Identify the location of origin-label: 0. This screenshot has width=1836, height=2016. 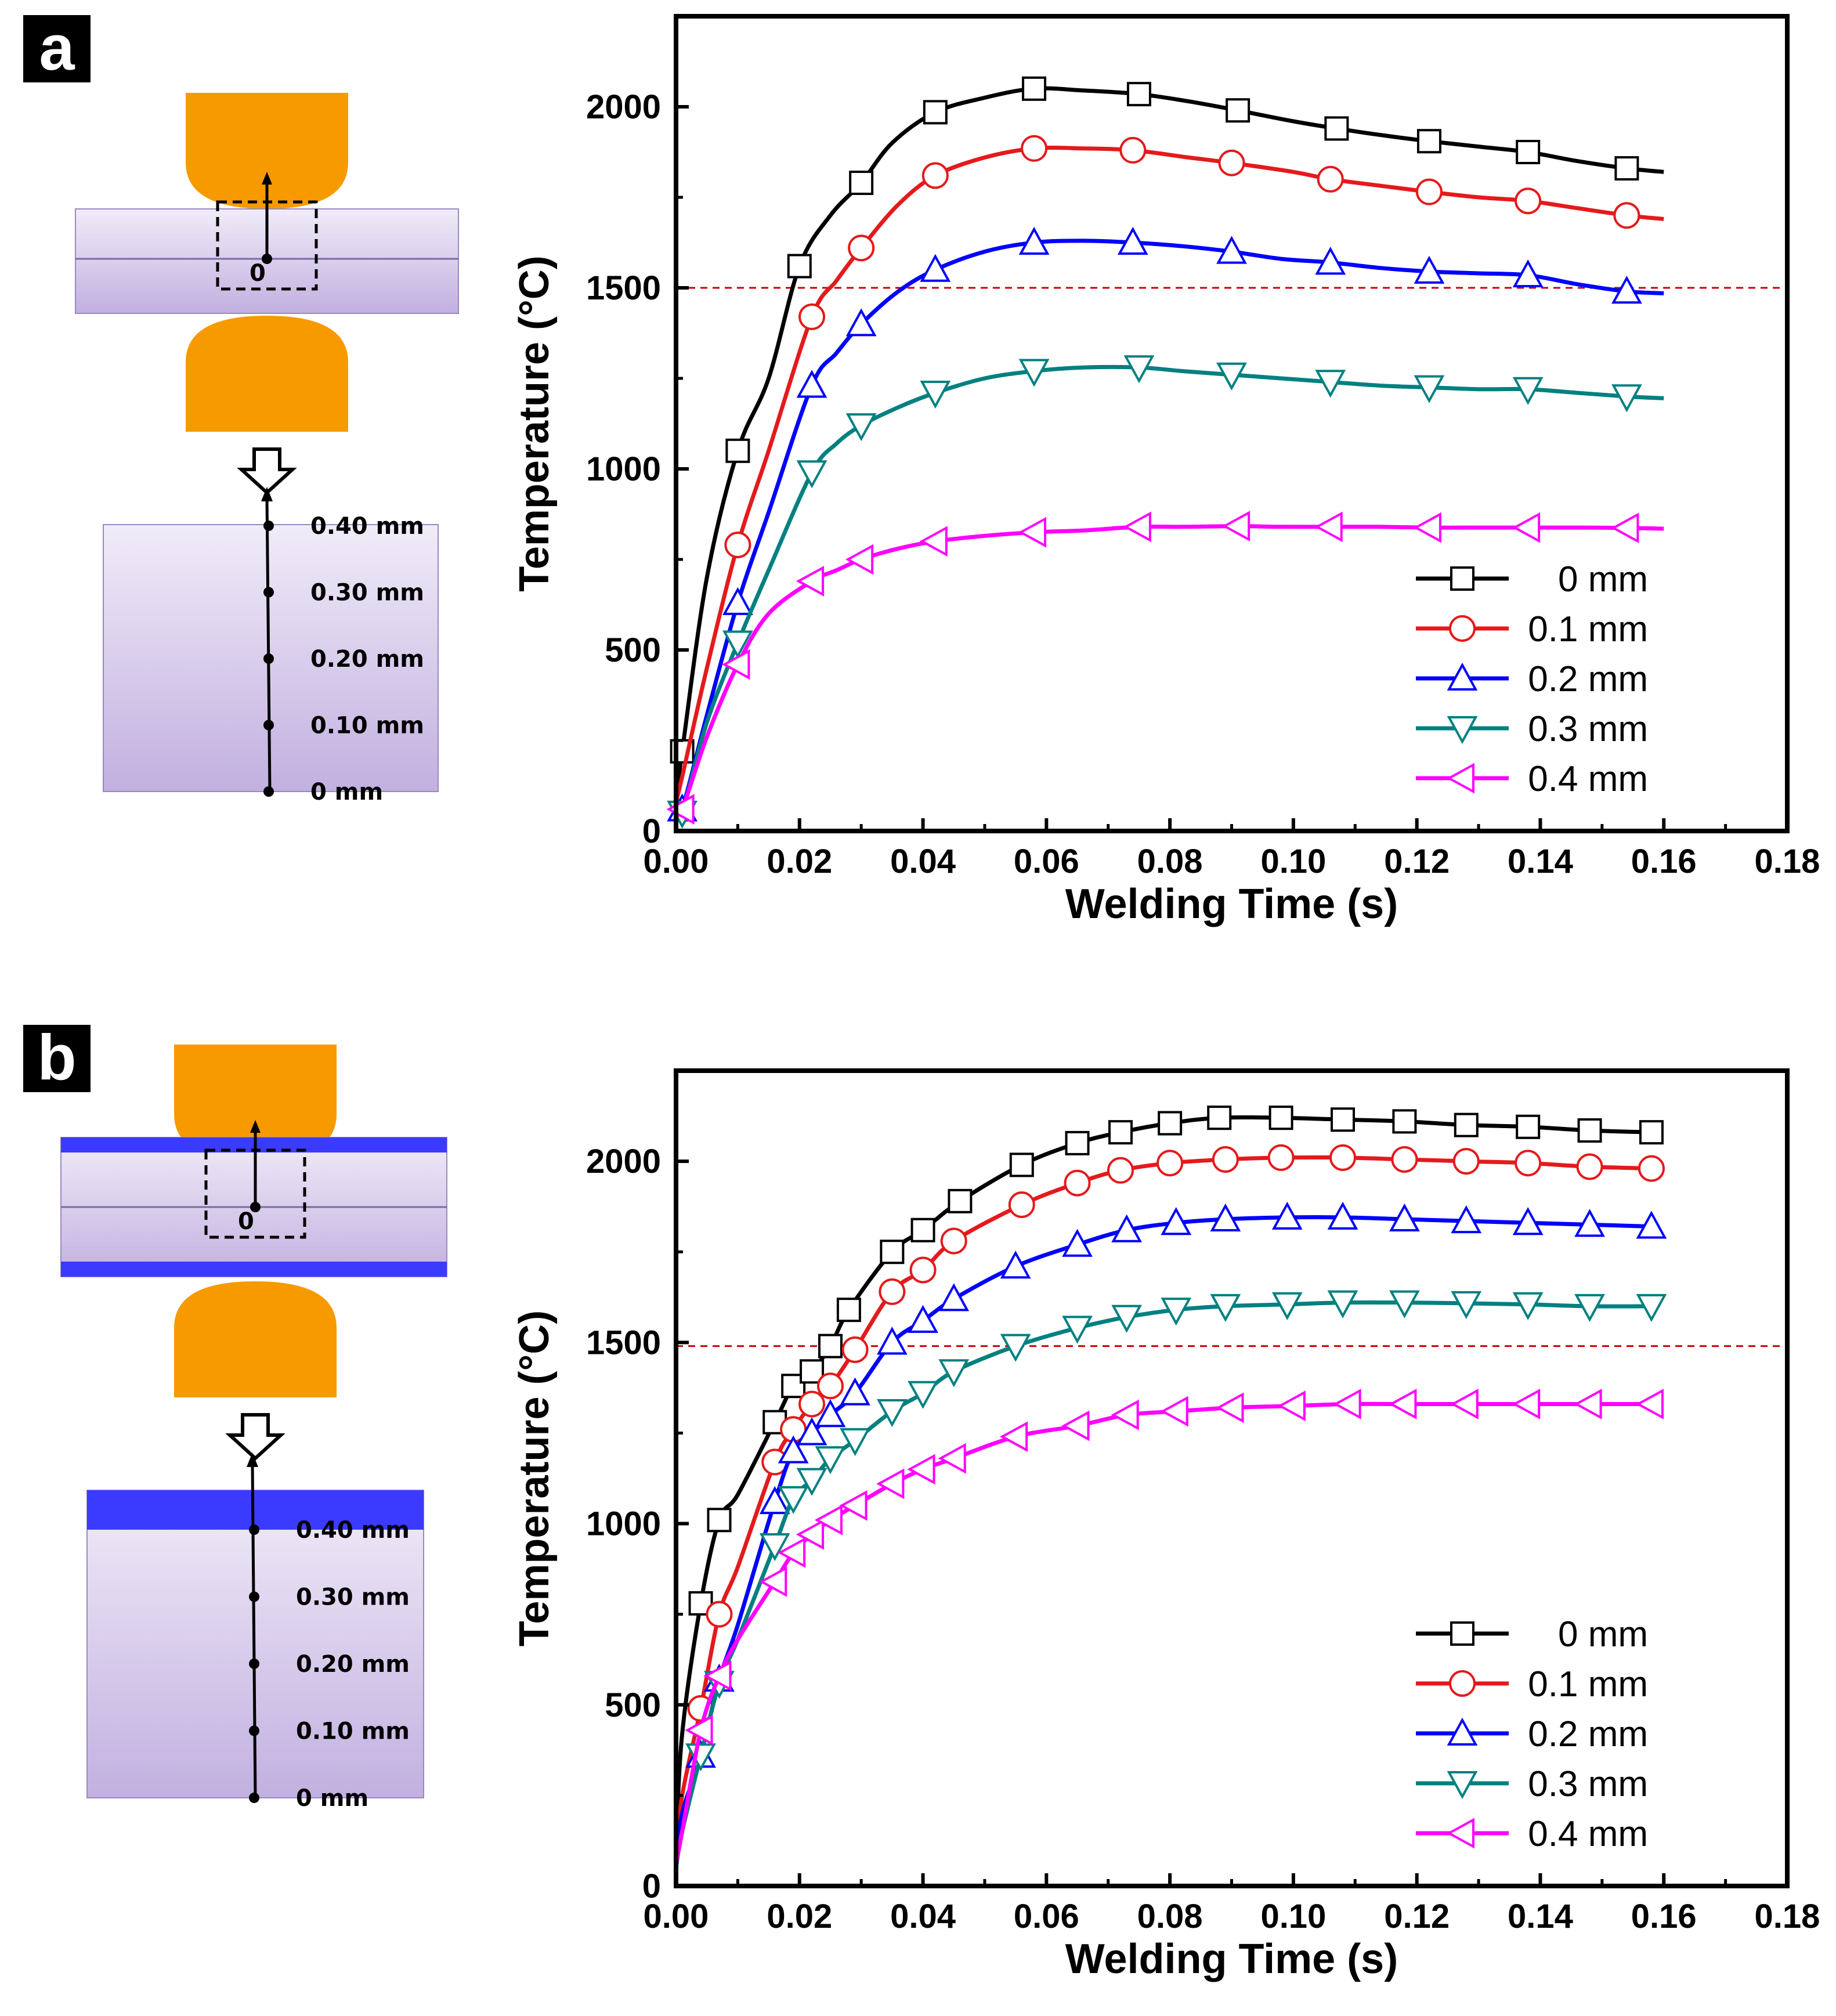
(258, 273).